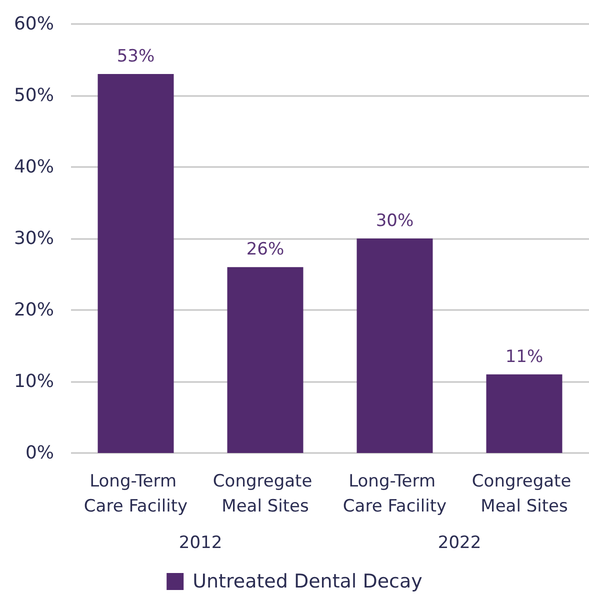 The width and height of the screenshot is (589, 598). I want to click on y-tick-label: 50%, so click(34, 95).